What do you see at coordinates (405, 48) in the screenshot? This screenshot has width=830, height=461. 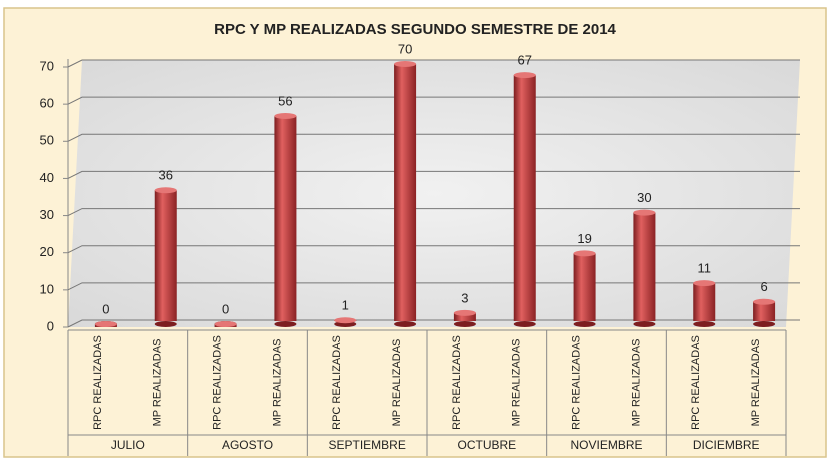 I see `value-label: 70` at bounding box center [405, 48].